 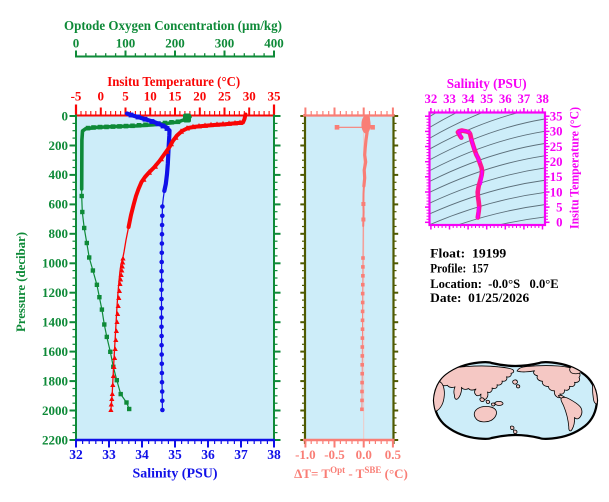 I want to click on svg-text: ΔT= TOpt - TSBE (°C), so click(x=351, y=473).